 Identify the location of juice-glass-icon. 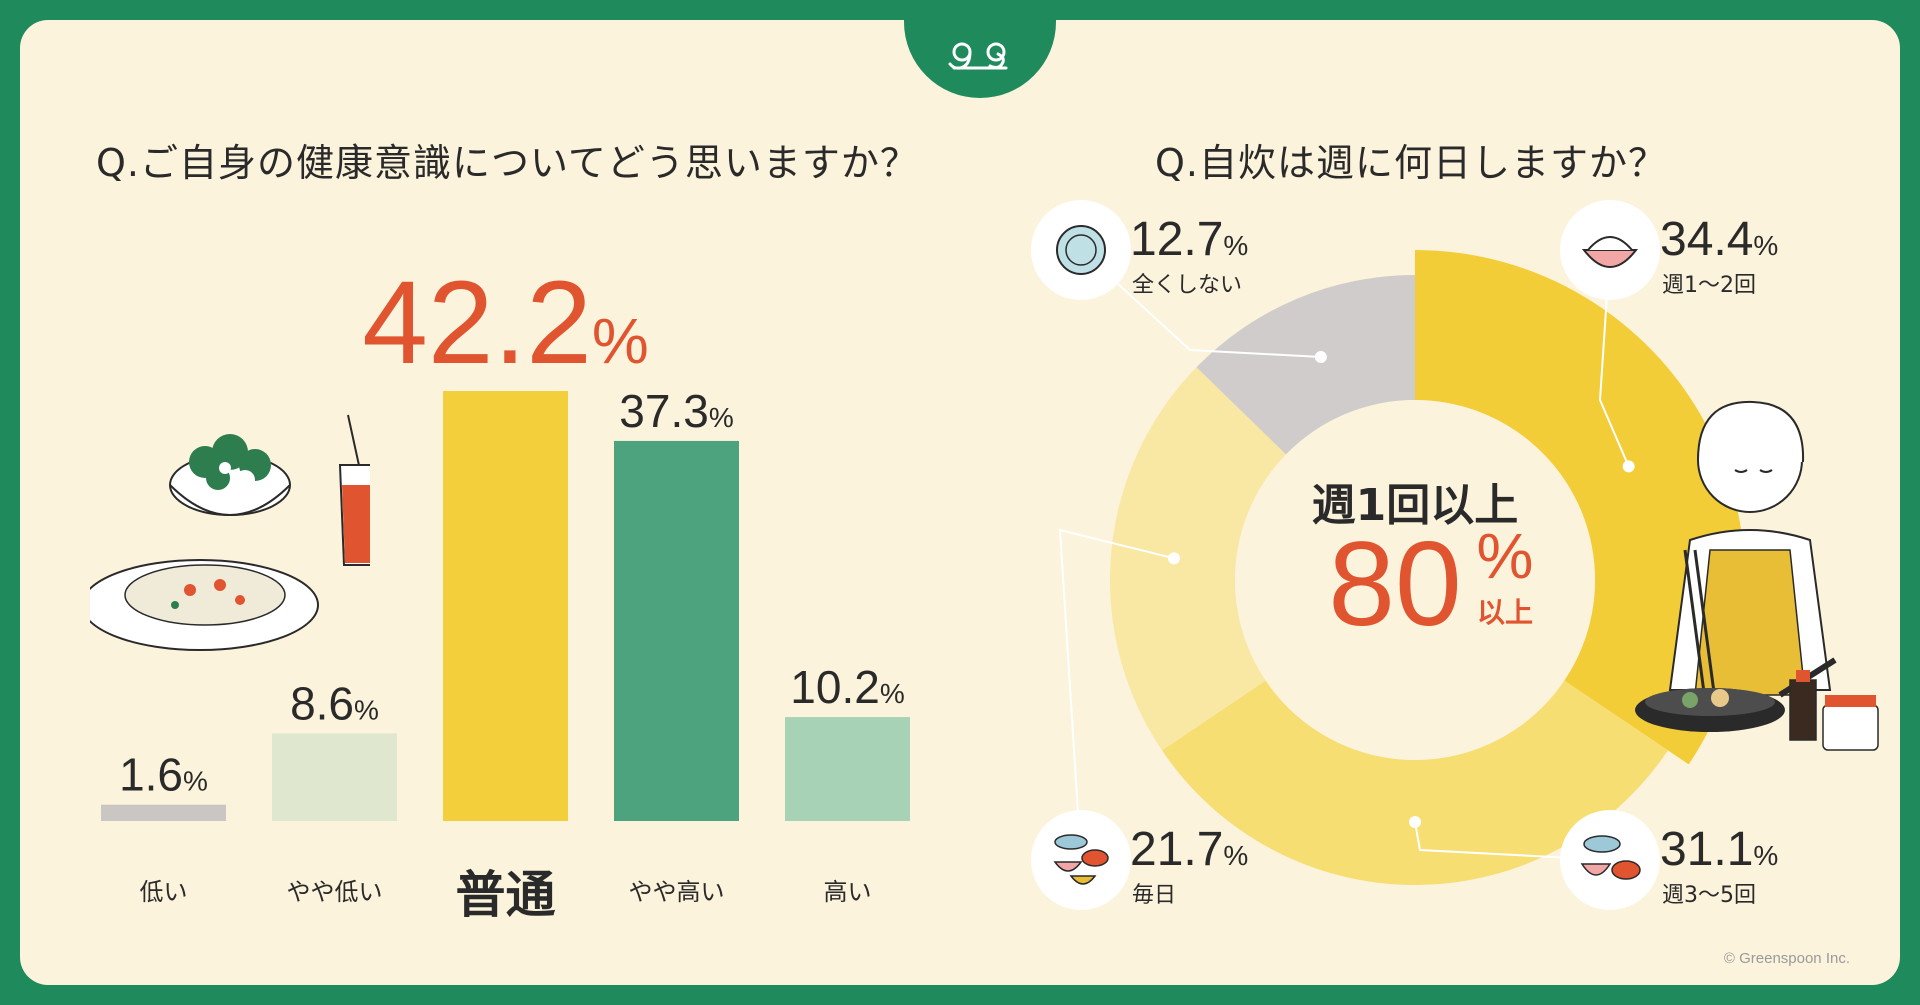
(354, 490).